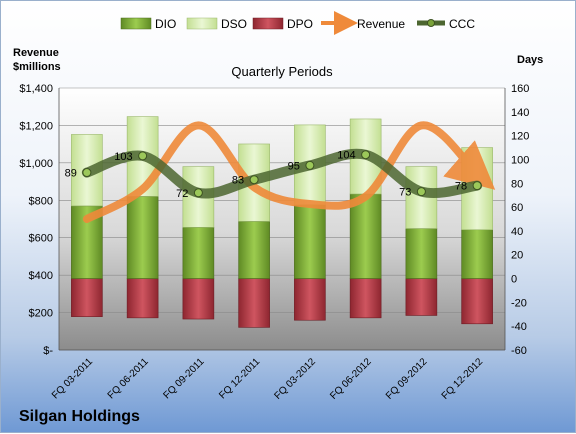  I want to click on company-name: Silgan Holdings, so click(79, 416).